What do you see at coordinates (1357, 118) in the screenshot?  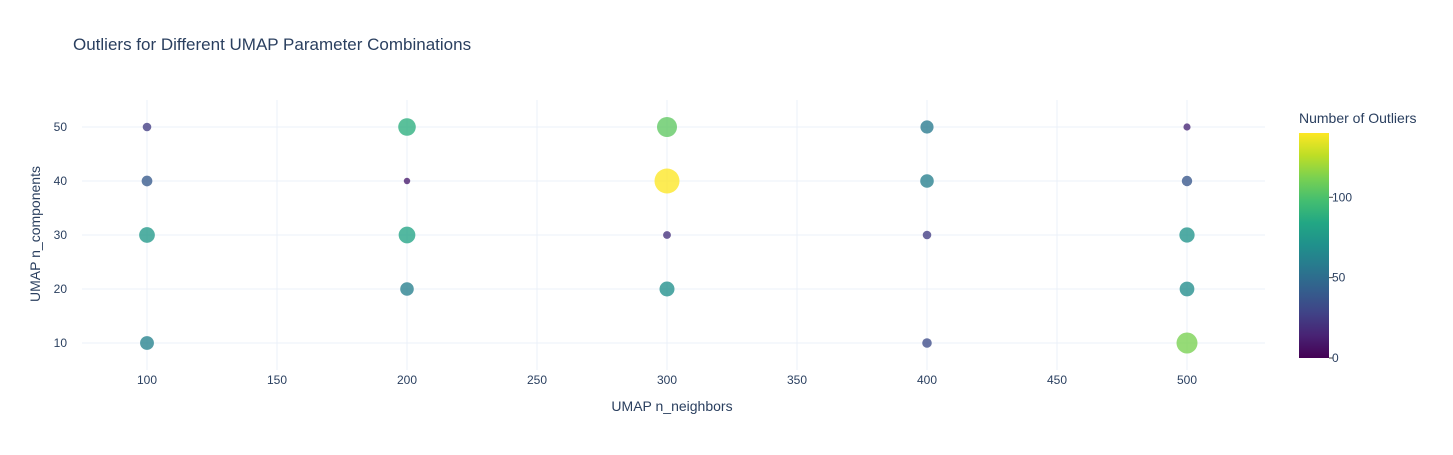 I see `colorbar-title: Number of Outliers` at bounding box center [1357, 118].